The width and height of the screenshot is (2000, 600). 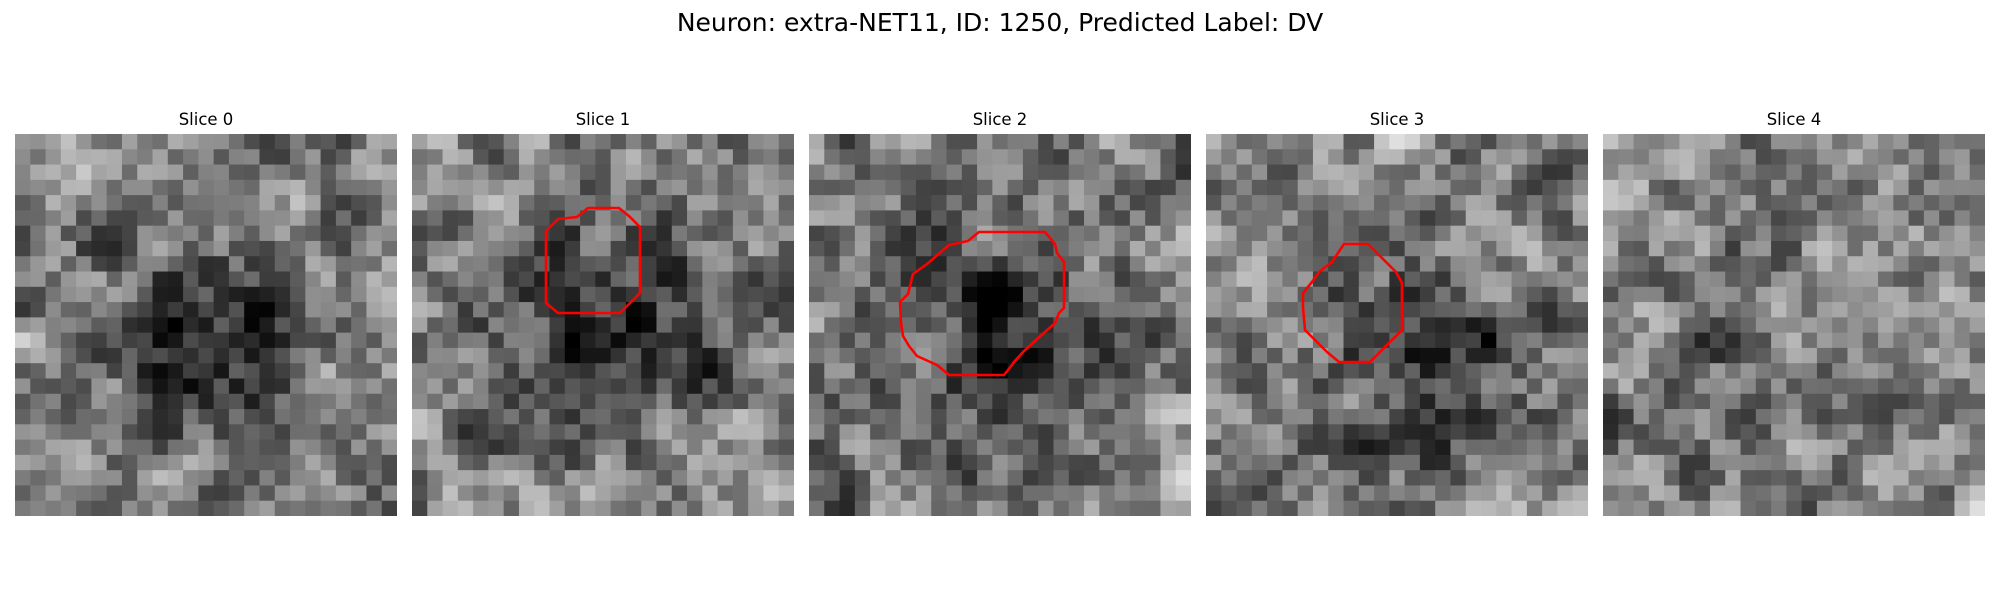 What do you see at coordinates (593, 260) in the screenshot?
I see `slice-1-contour` at bounding box center [593, 260].